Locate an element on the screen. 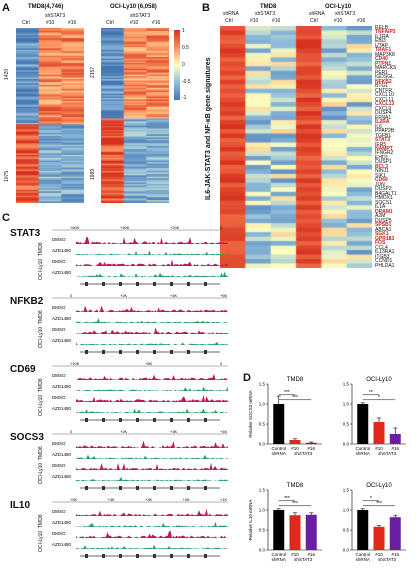 This screenshot has height=576, width=420. gene-label: DUSP5 is located at coordinates (383, 220).